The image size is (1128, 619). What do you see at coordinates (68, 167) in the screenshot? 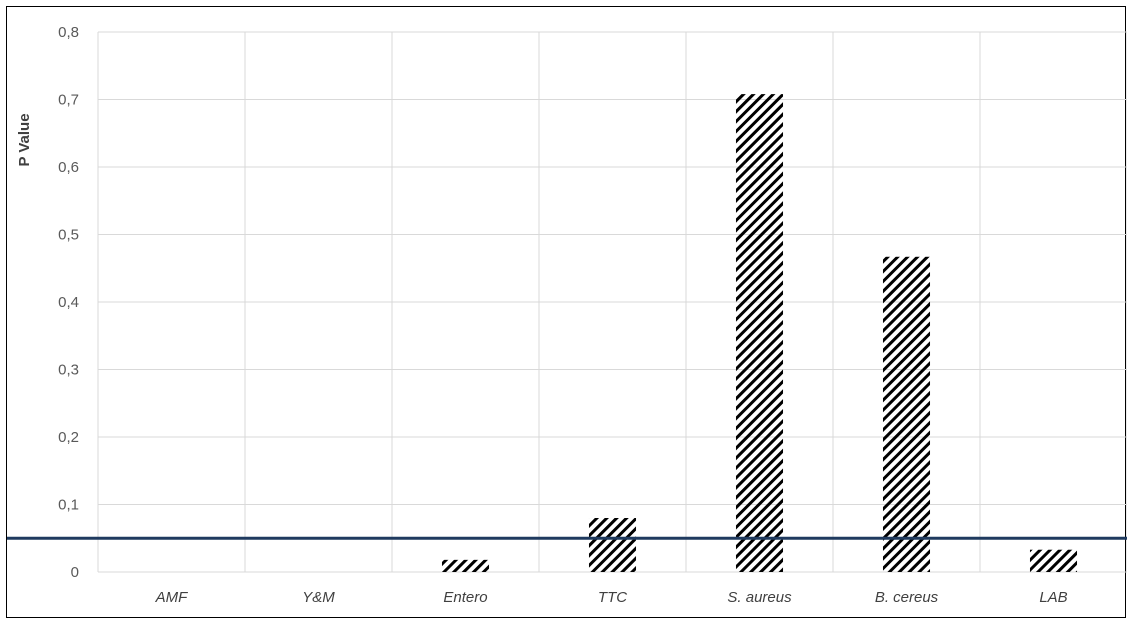
I see `y-tick-label: 0,6` at bounding box center [68, 167].